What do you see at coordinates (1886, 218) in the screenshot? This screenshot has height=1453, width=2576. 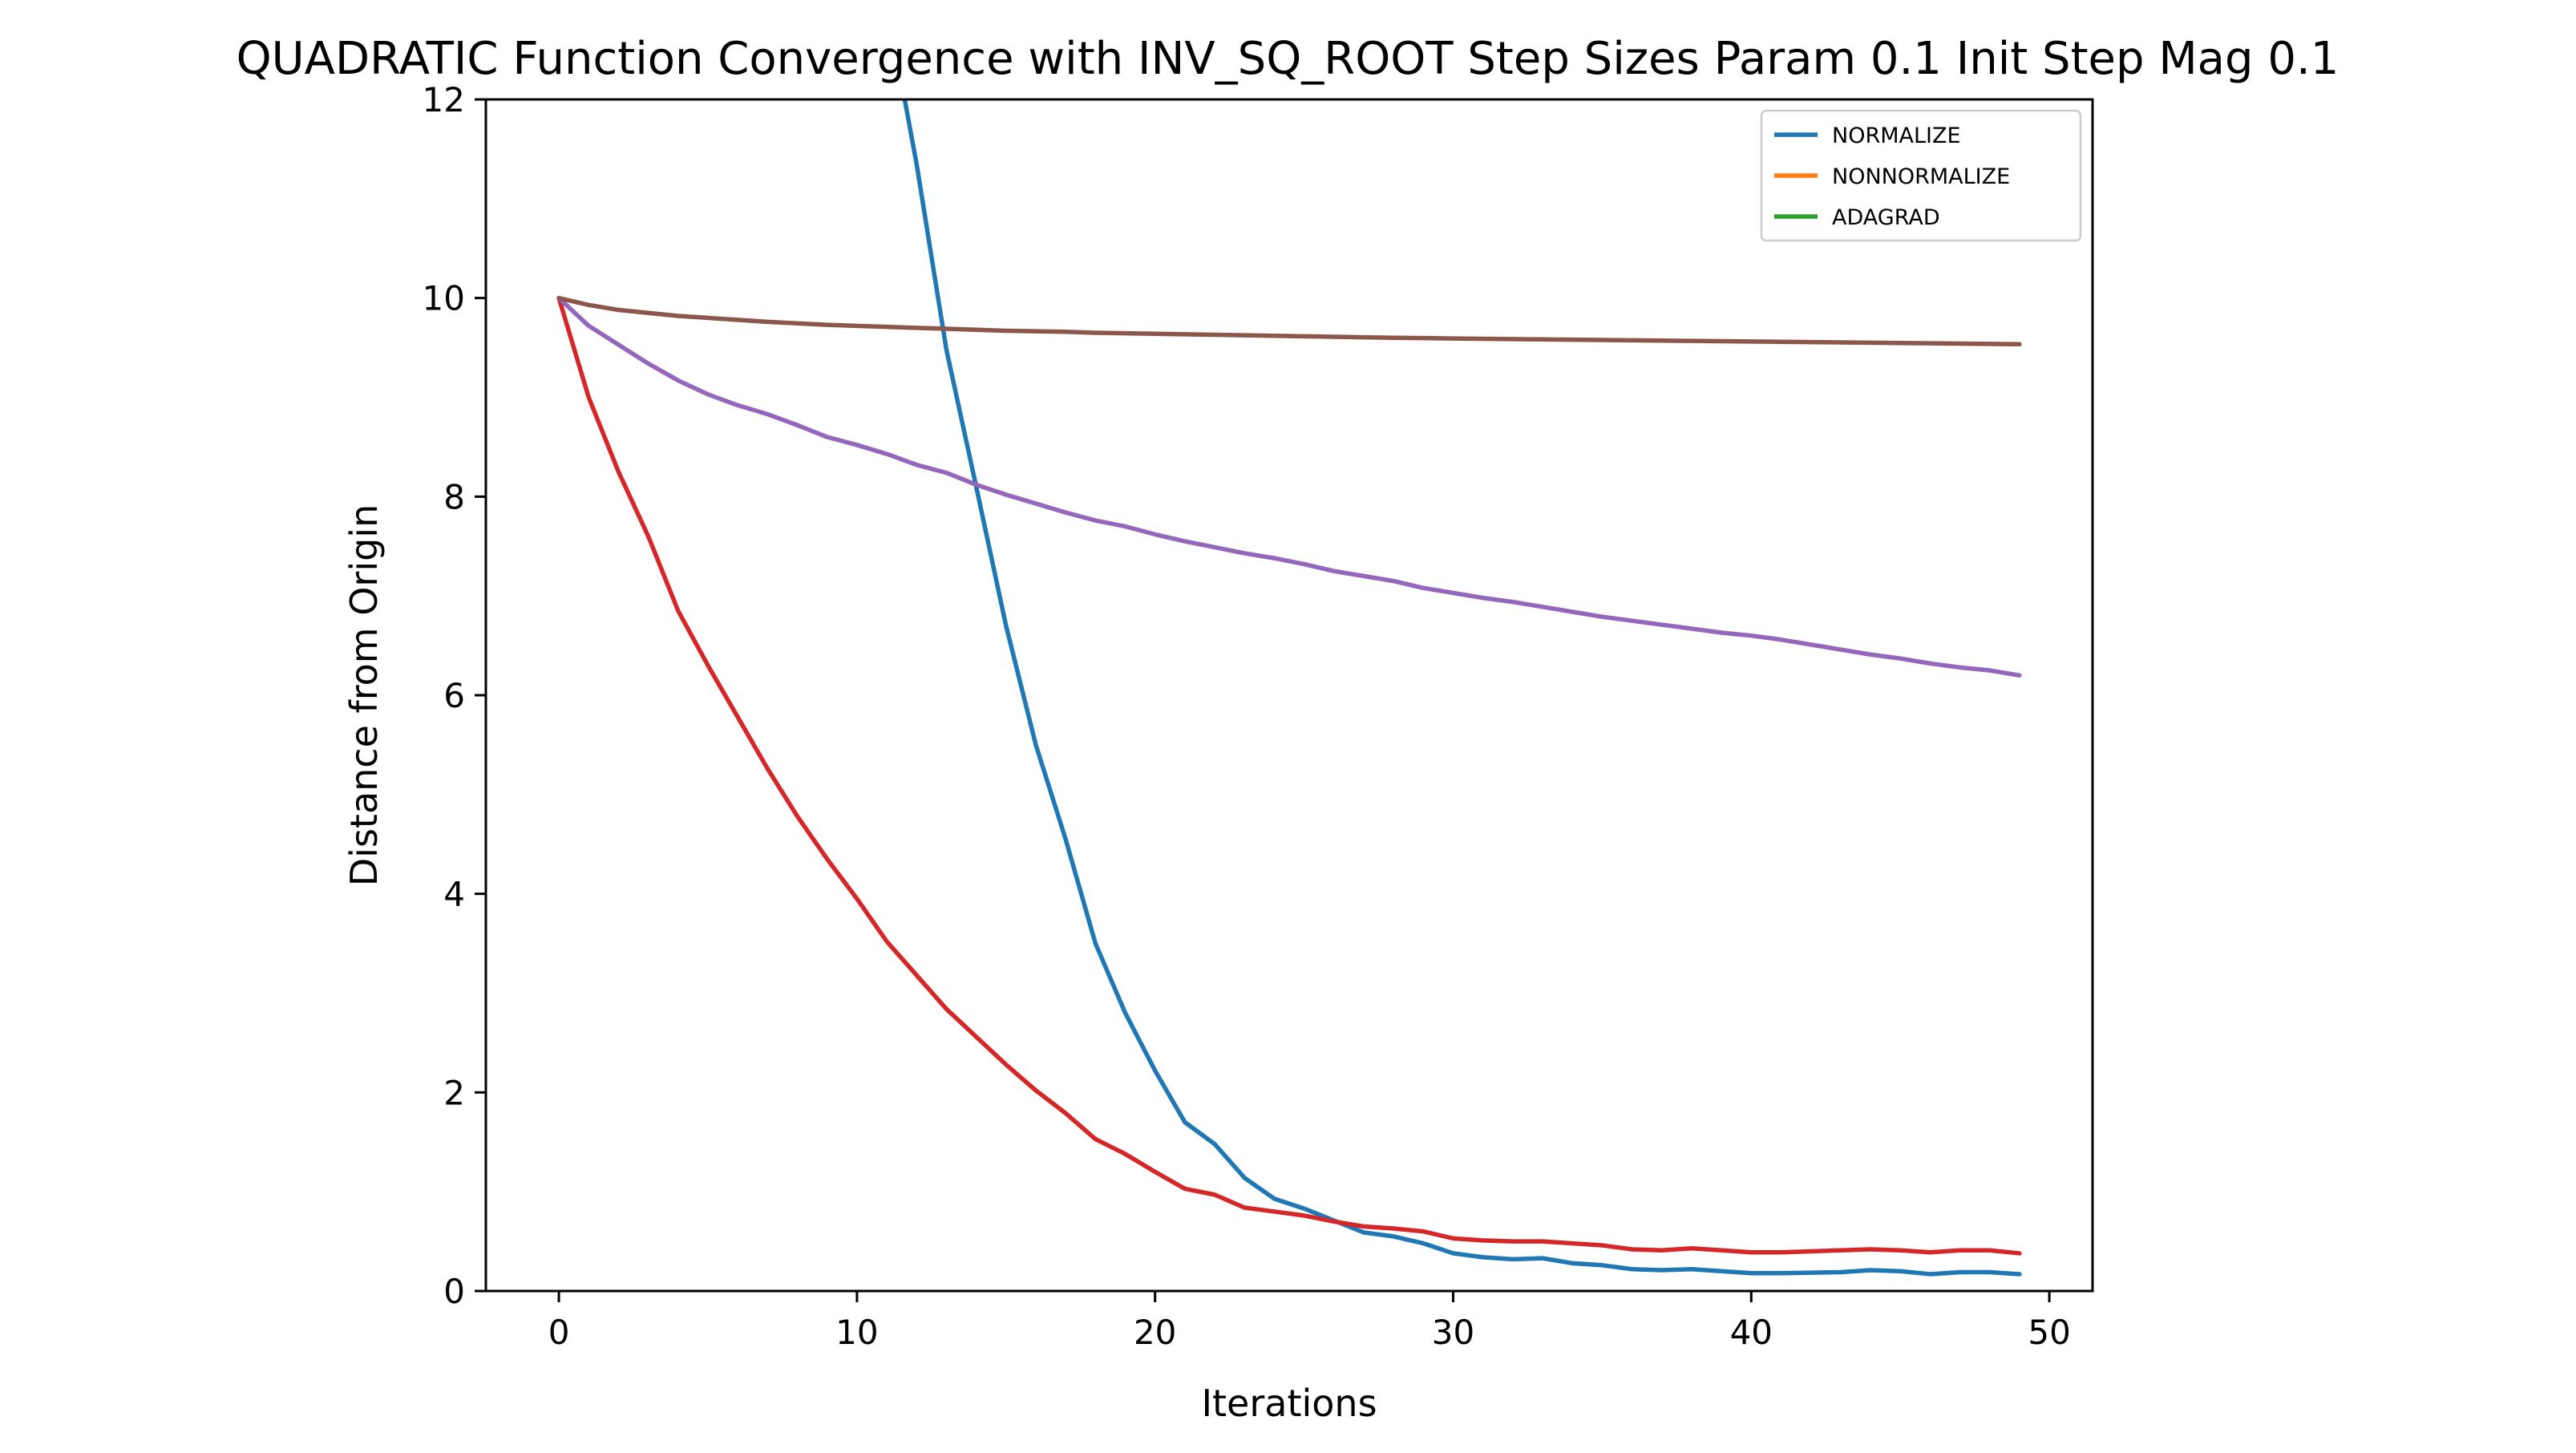 I see `legend-label: ADAGRAD` at bounding box center [1886, 218].